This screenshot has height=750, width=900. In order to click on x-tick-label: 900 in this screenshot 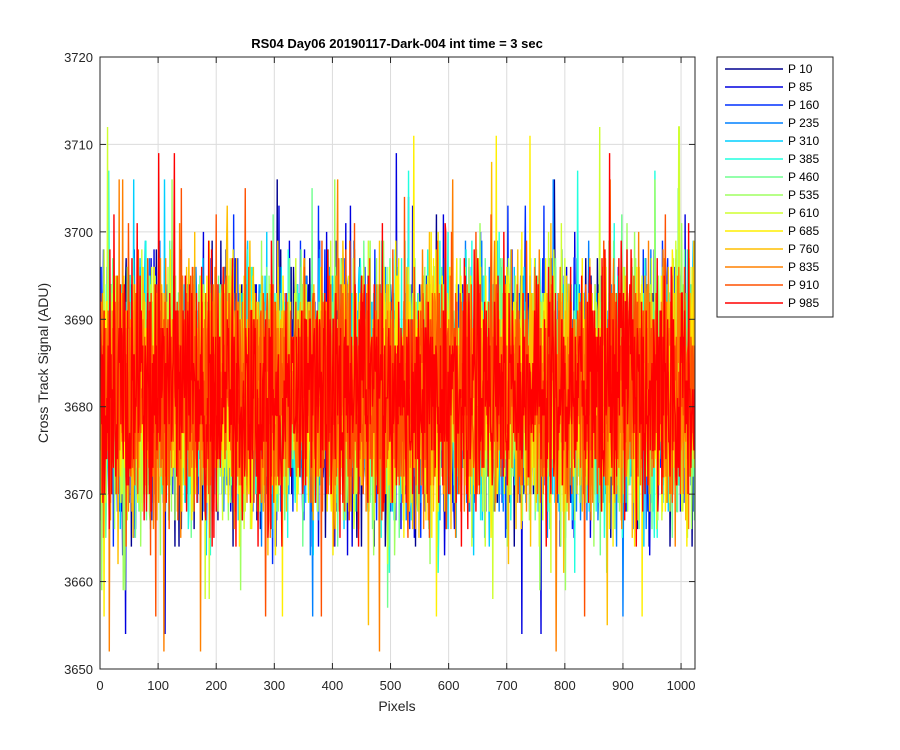, I will do `click(623, 685)`.